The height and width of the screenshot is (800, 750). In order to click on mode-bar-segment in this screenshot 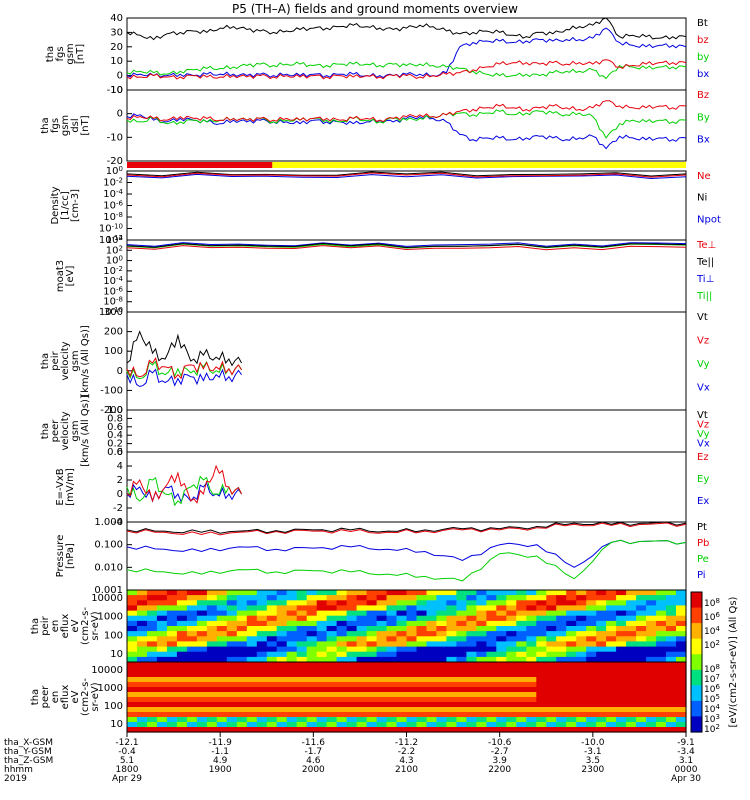, I will do `click(200, 165)`.